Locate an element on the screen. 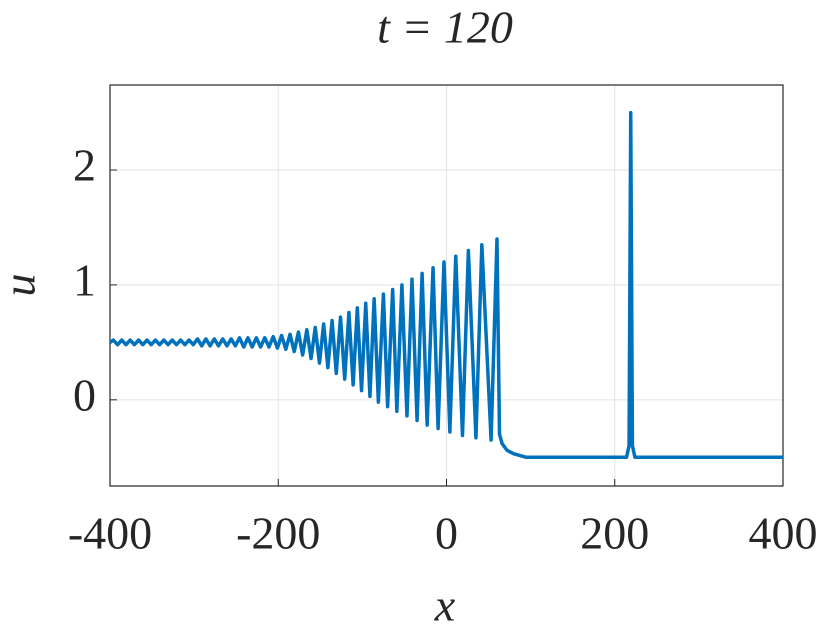  x-tick-label: 0 is located at coordinates (446, 533).